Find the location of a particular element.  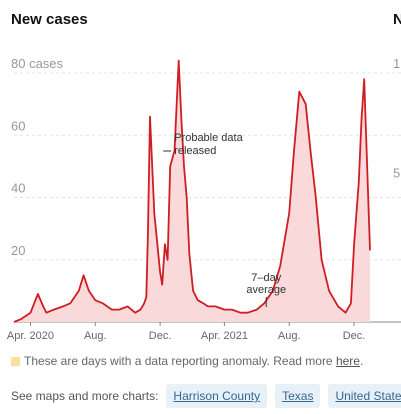

annotation-avg-line1: 7–day is located at coordinates (266, 278).